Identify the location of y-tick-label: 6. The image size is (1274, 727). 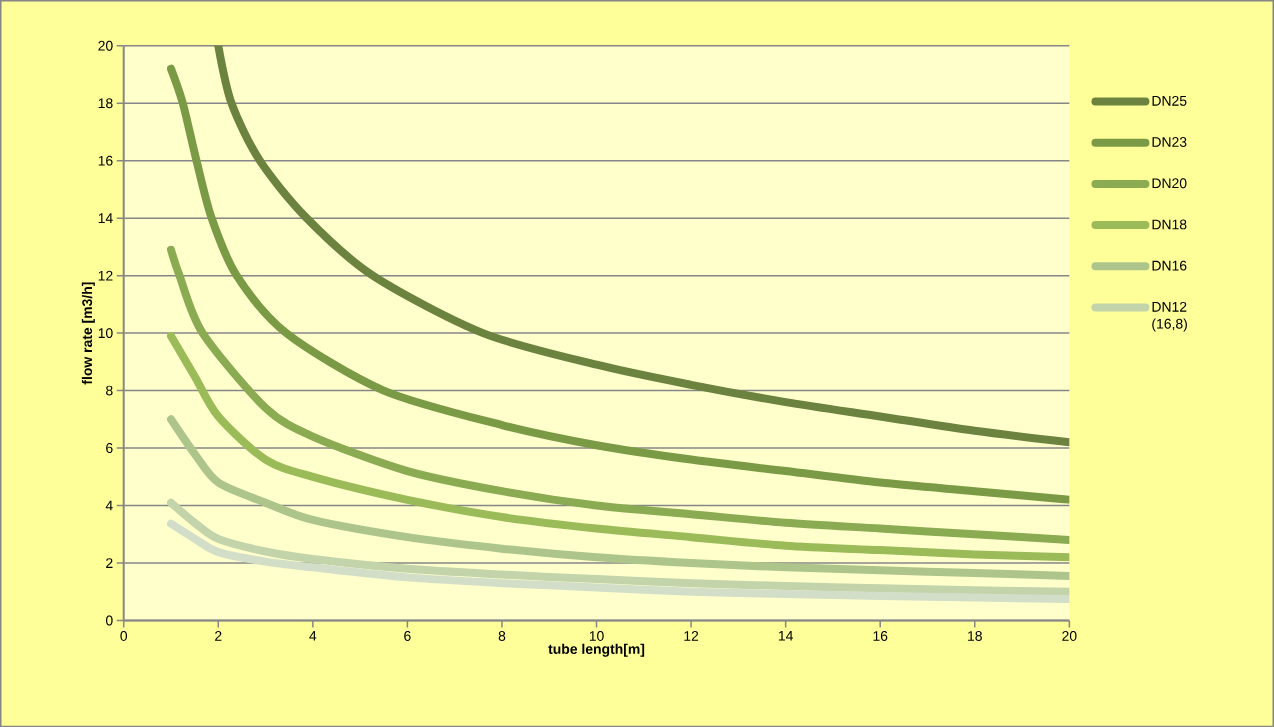
(109, 448).